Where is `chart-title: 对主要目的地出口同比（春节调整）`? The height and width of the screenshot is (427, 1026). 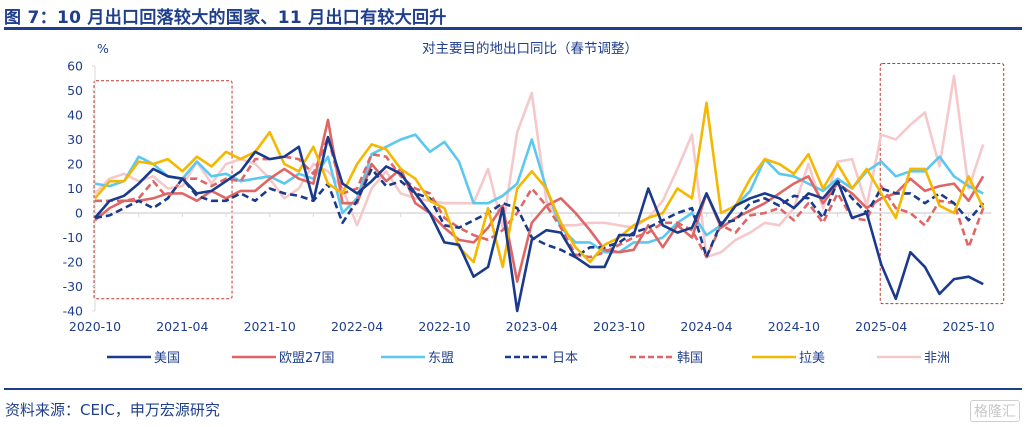
chart-title: 对主要目的地出口同比（春节调整） is located at coordinates (530, 49).